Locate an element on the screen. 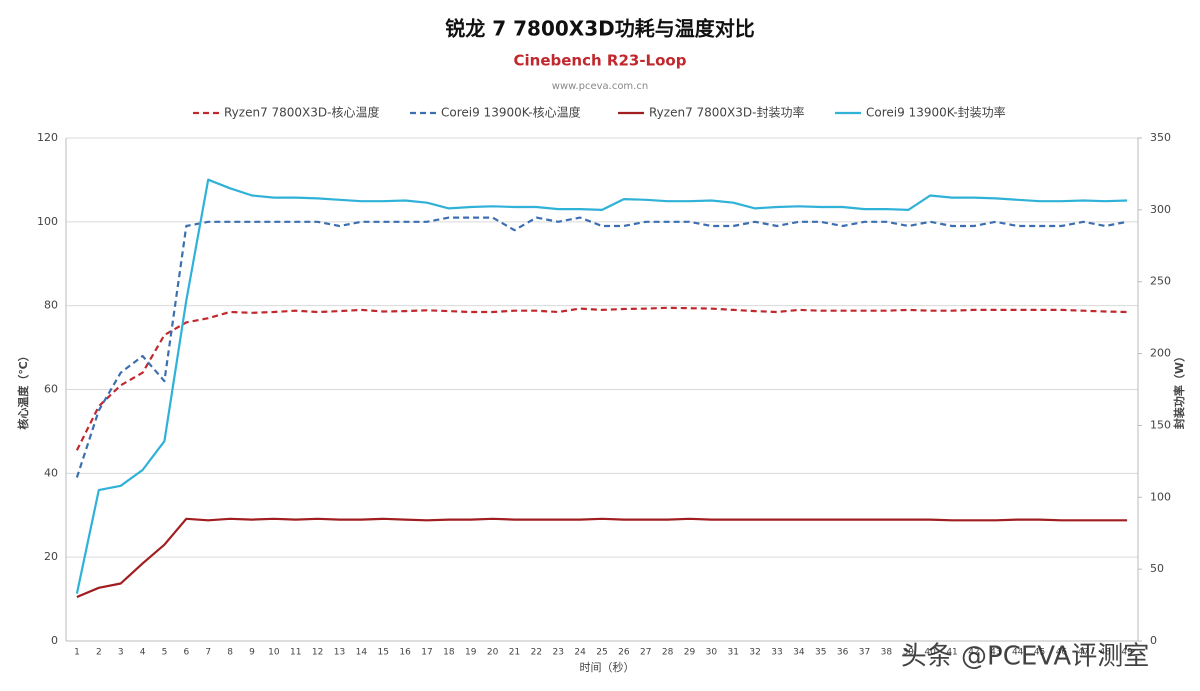 The width and height of the screenshot is (1200, 691). chart-title: 锐龙 7 7800X3D功耗与温度对比 is located at coordinates (599, 29).